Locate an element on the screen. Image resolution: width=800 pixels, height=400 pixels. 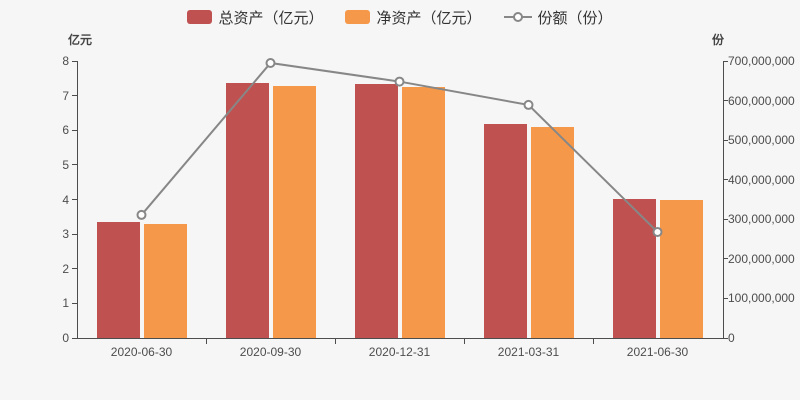
x-axis-label: 2020-12-31 is located at coordinates (399, 352).